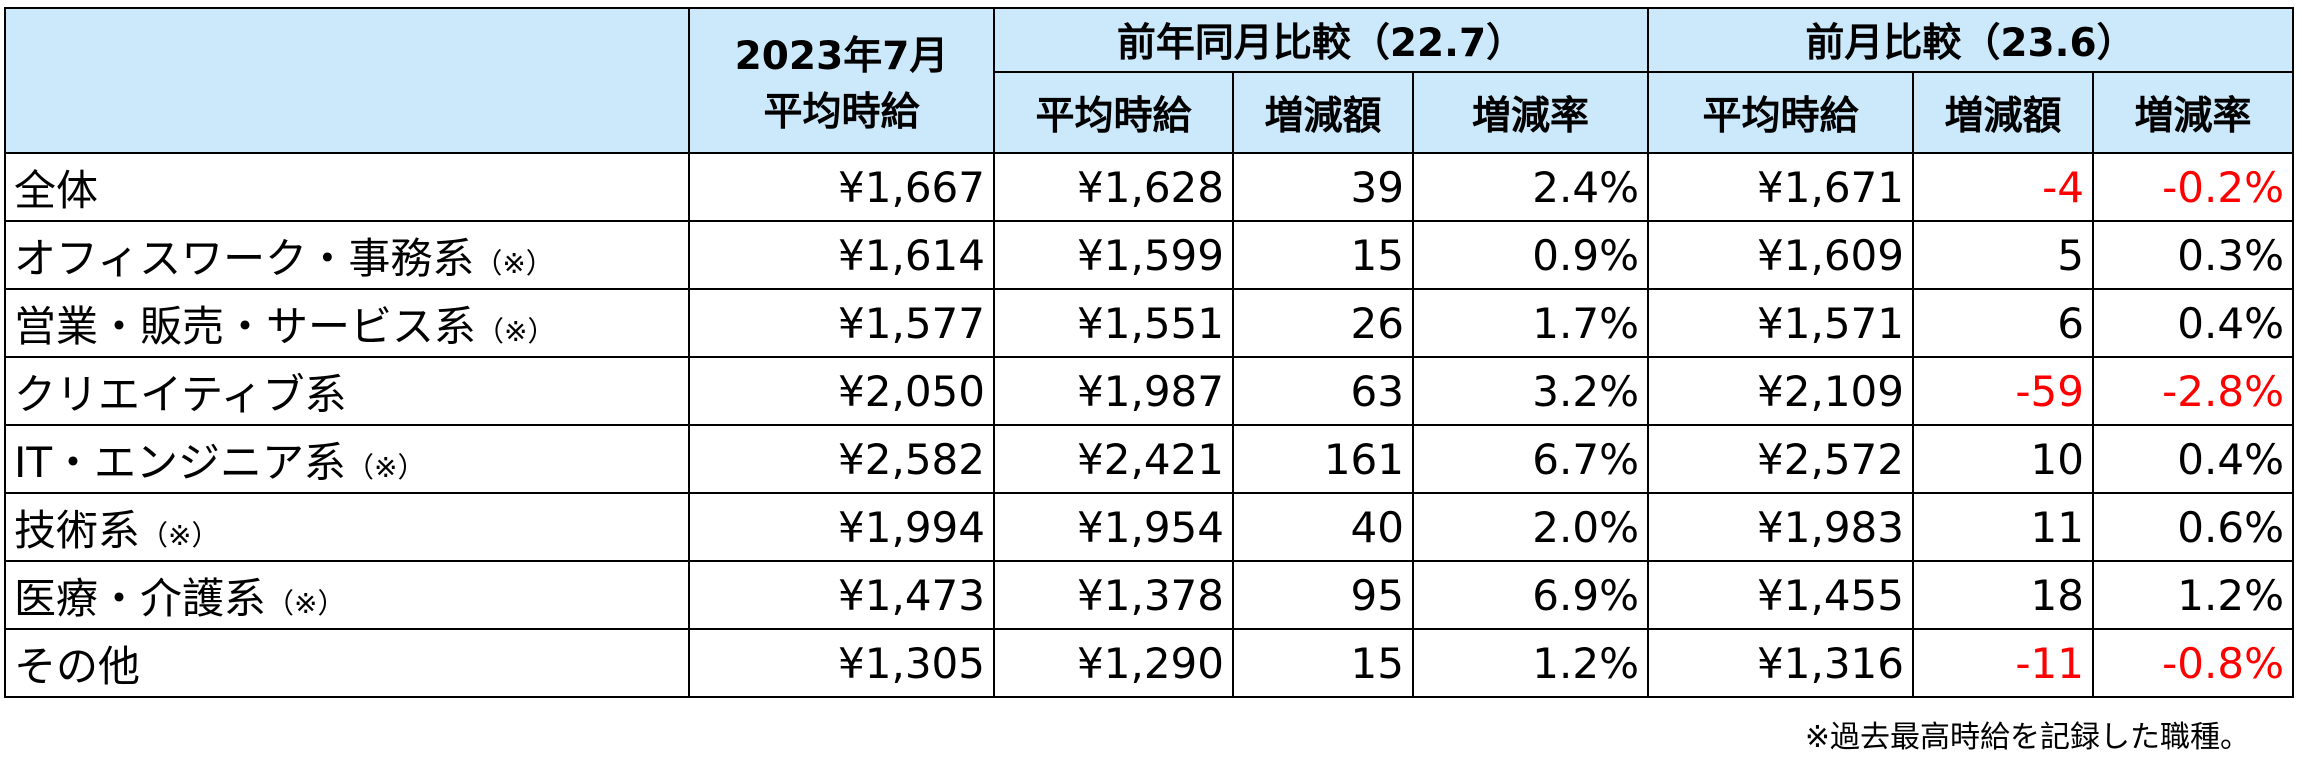  What do you see at coordinates (140, 598) in the screenshot?
I see `label: 医療・介護系` at bounding box center [140, 598].